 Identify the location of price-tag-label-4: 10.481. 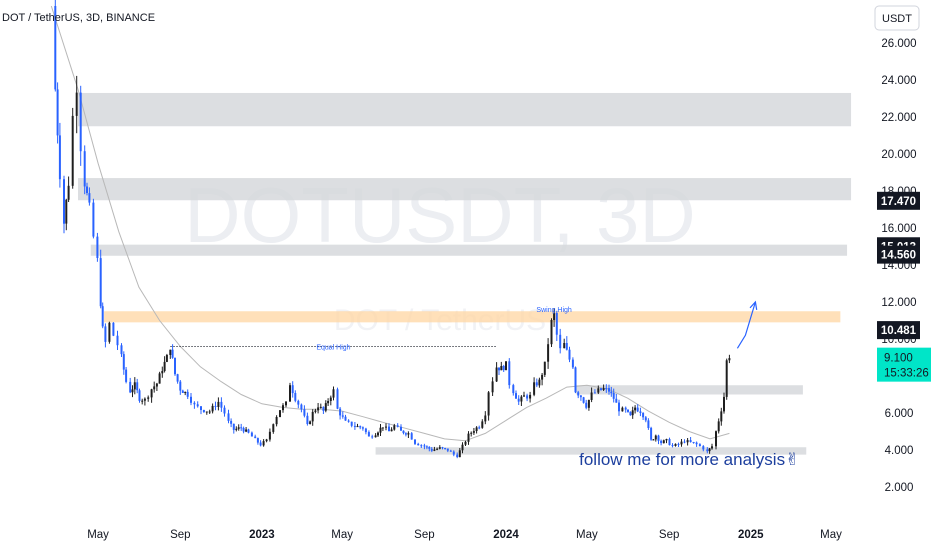
(899, 331).